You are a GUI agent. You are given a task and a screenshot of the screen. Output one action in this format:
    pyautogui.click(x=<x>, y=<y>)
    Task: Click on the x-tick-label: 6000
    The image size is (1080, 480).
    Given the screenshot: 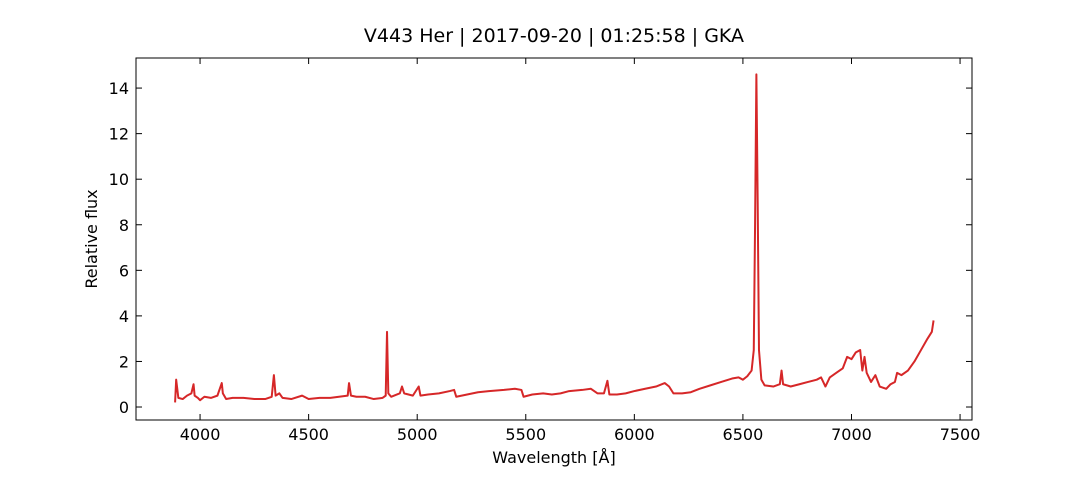 What is the action you would take?
    pyautogui.click(x=634, y=434)
    